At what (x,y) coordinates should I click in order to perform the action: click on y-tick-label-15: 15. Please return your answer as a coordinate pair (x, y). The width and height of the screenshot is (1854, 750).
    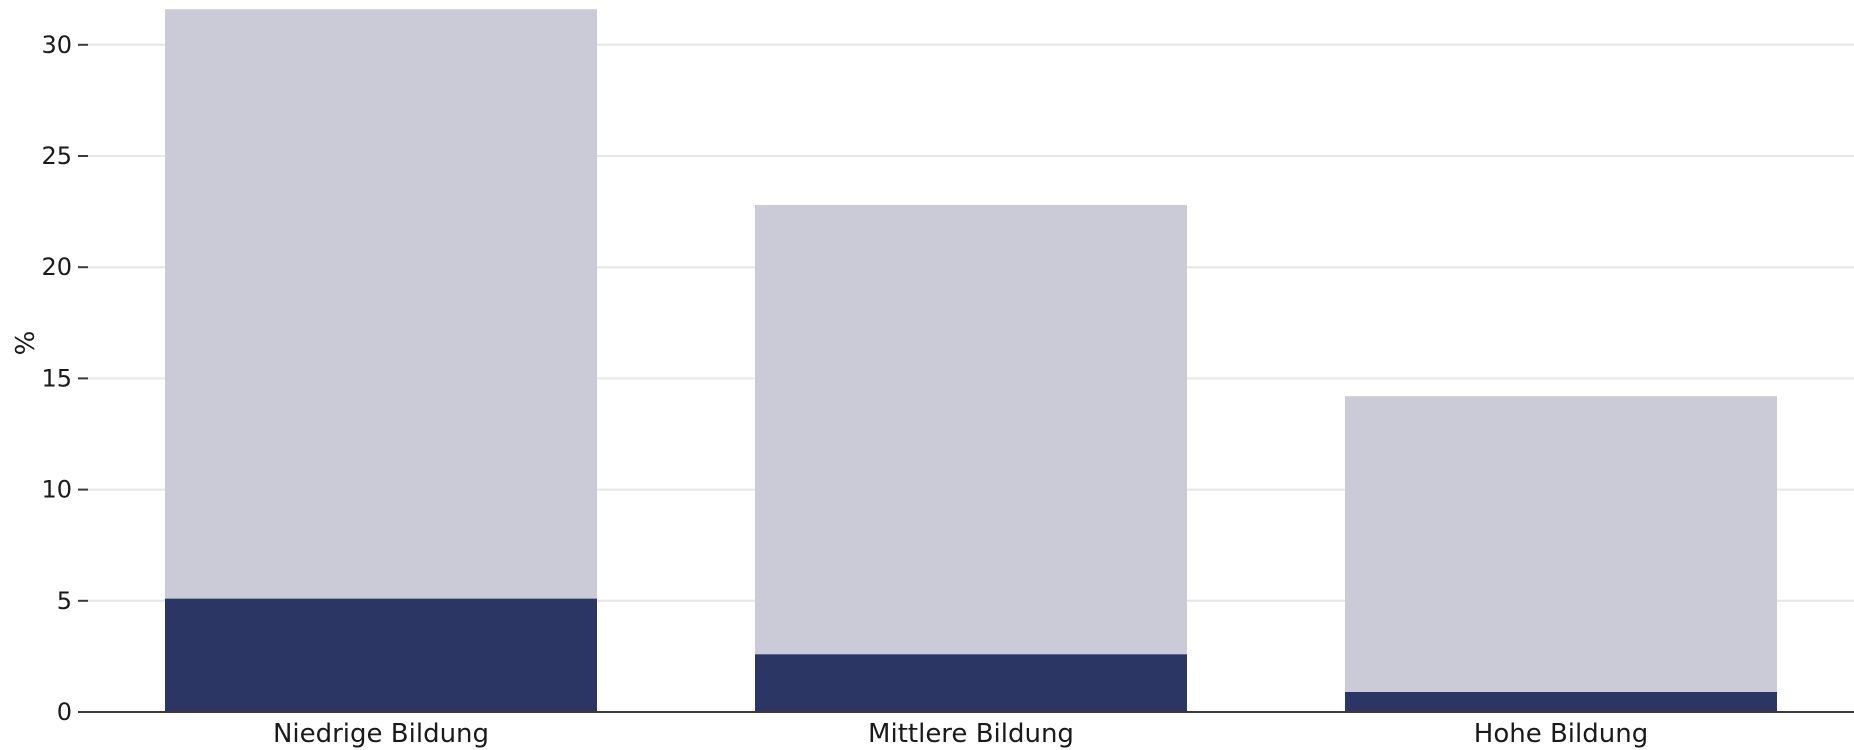
    Looking at the image, I should click on (56, 378).